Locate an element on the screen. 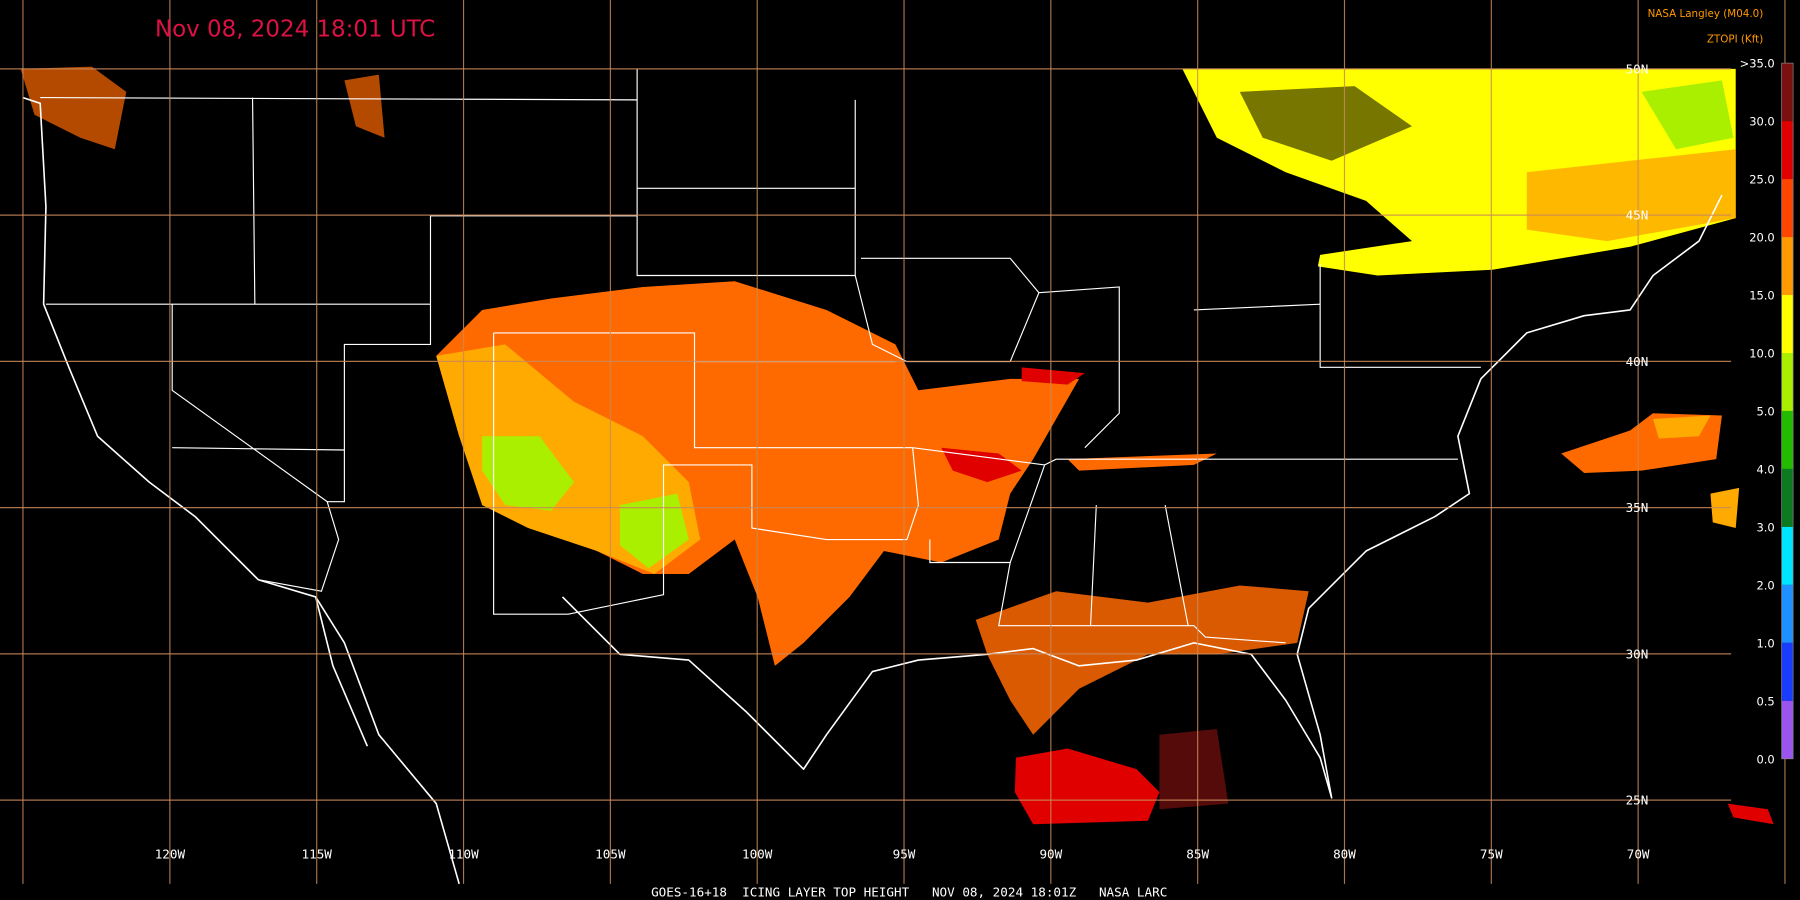 This screenshot has width=1800, height=900. legend-label: >35.0 is located at coordinates (1757, 64).